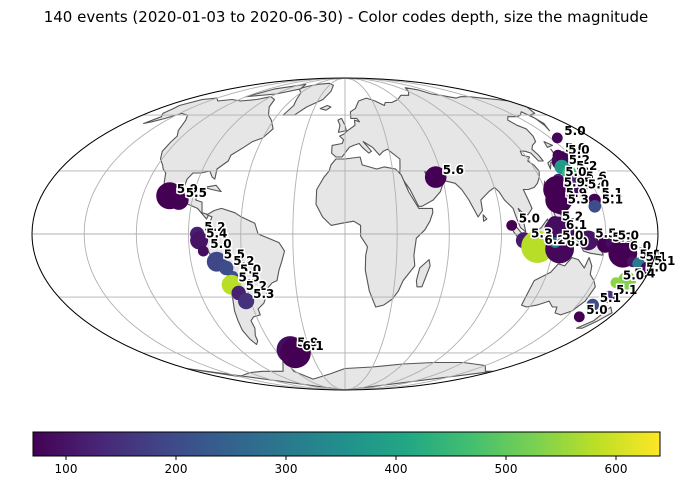 The image size is (692, 490). What do you see at coordinates (66, 469) in the screenshot?
I see `colorbar-tick-label: 100` at bounding box center [66, 469].